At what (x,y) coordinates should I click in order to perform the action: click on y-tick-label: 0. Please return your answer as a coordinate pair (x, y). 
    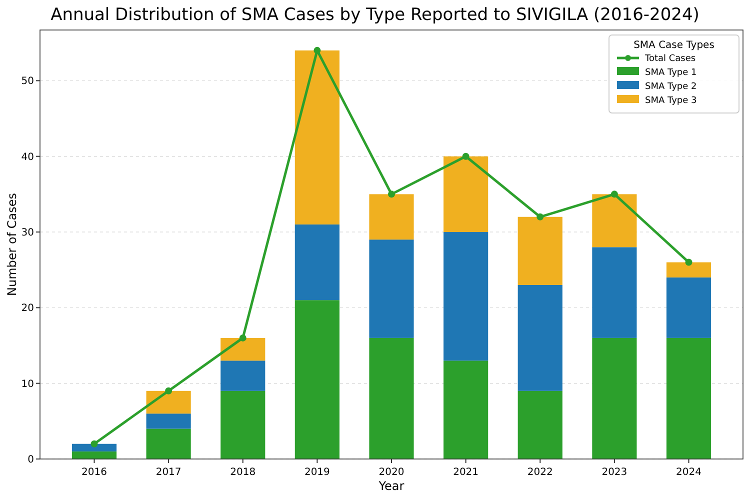
    Looking at the image, I should click on (31, 460).